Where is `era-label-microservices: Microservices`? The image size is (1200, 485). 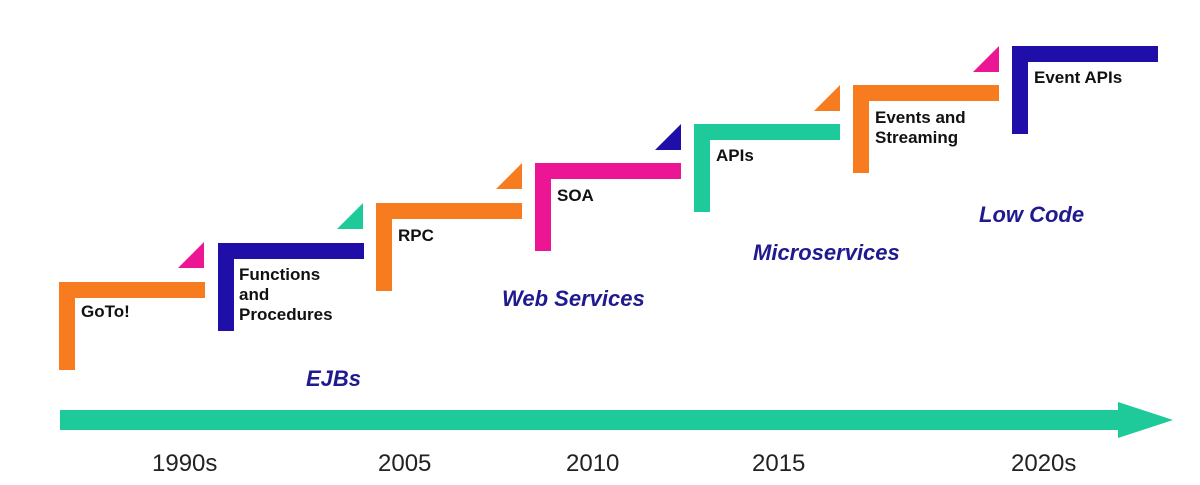 era-label-microservices: Microservices is located at coordinates (826, 252).